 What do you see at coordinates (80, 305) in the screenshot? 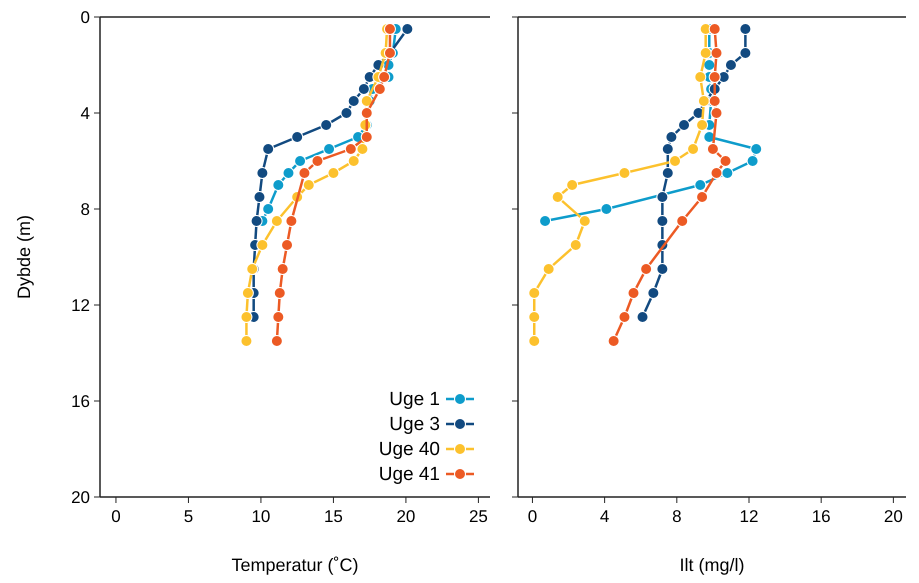
I see `y-tick-label: 12` at bounding box center [80, 305].